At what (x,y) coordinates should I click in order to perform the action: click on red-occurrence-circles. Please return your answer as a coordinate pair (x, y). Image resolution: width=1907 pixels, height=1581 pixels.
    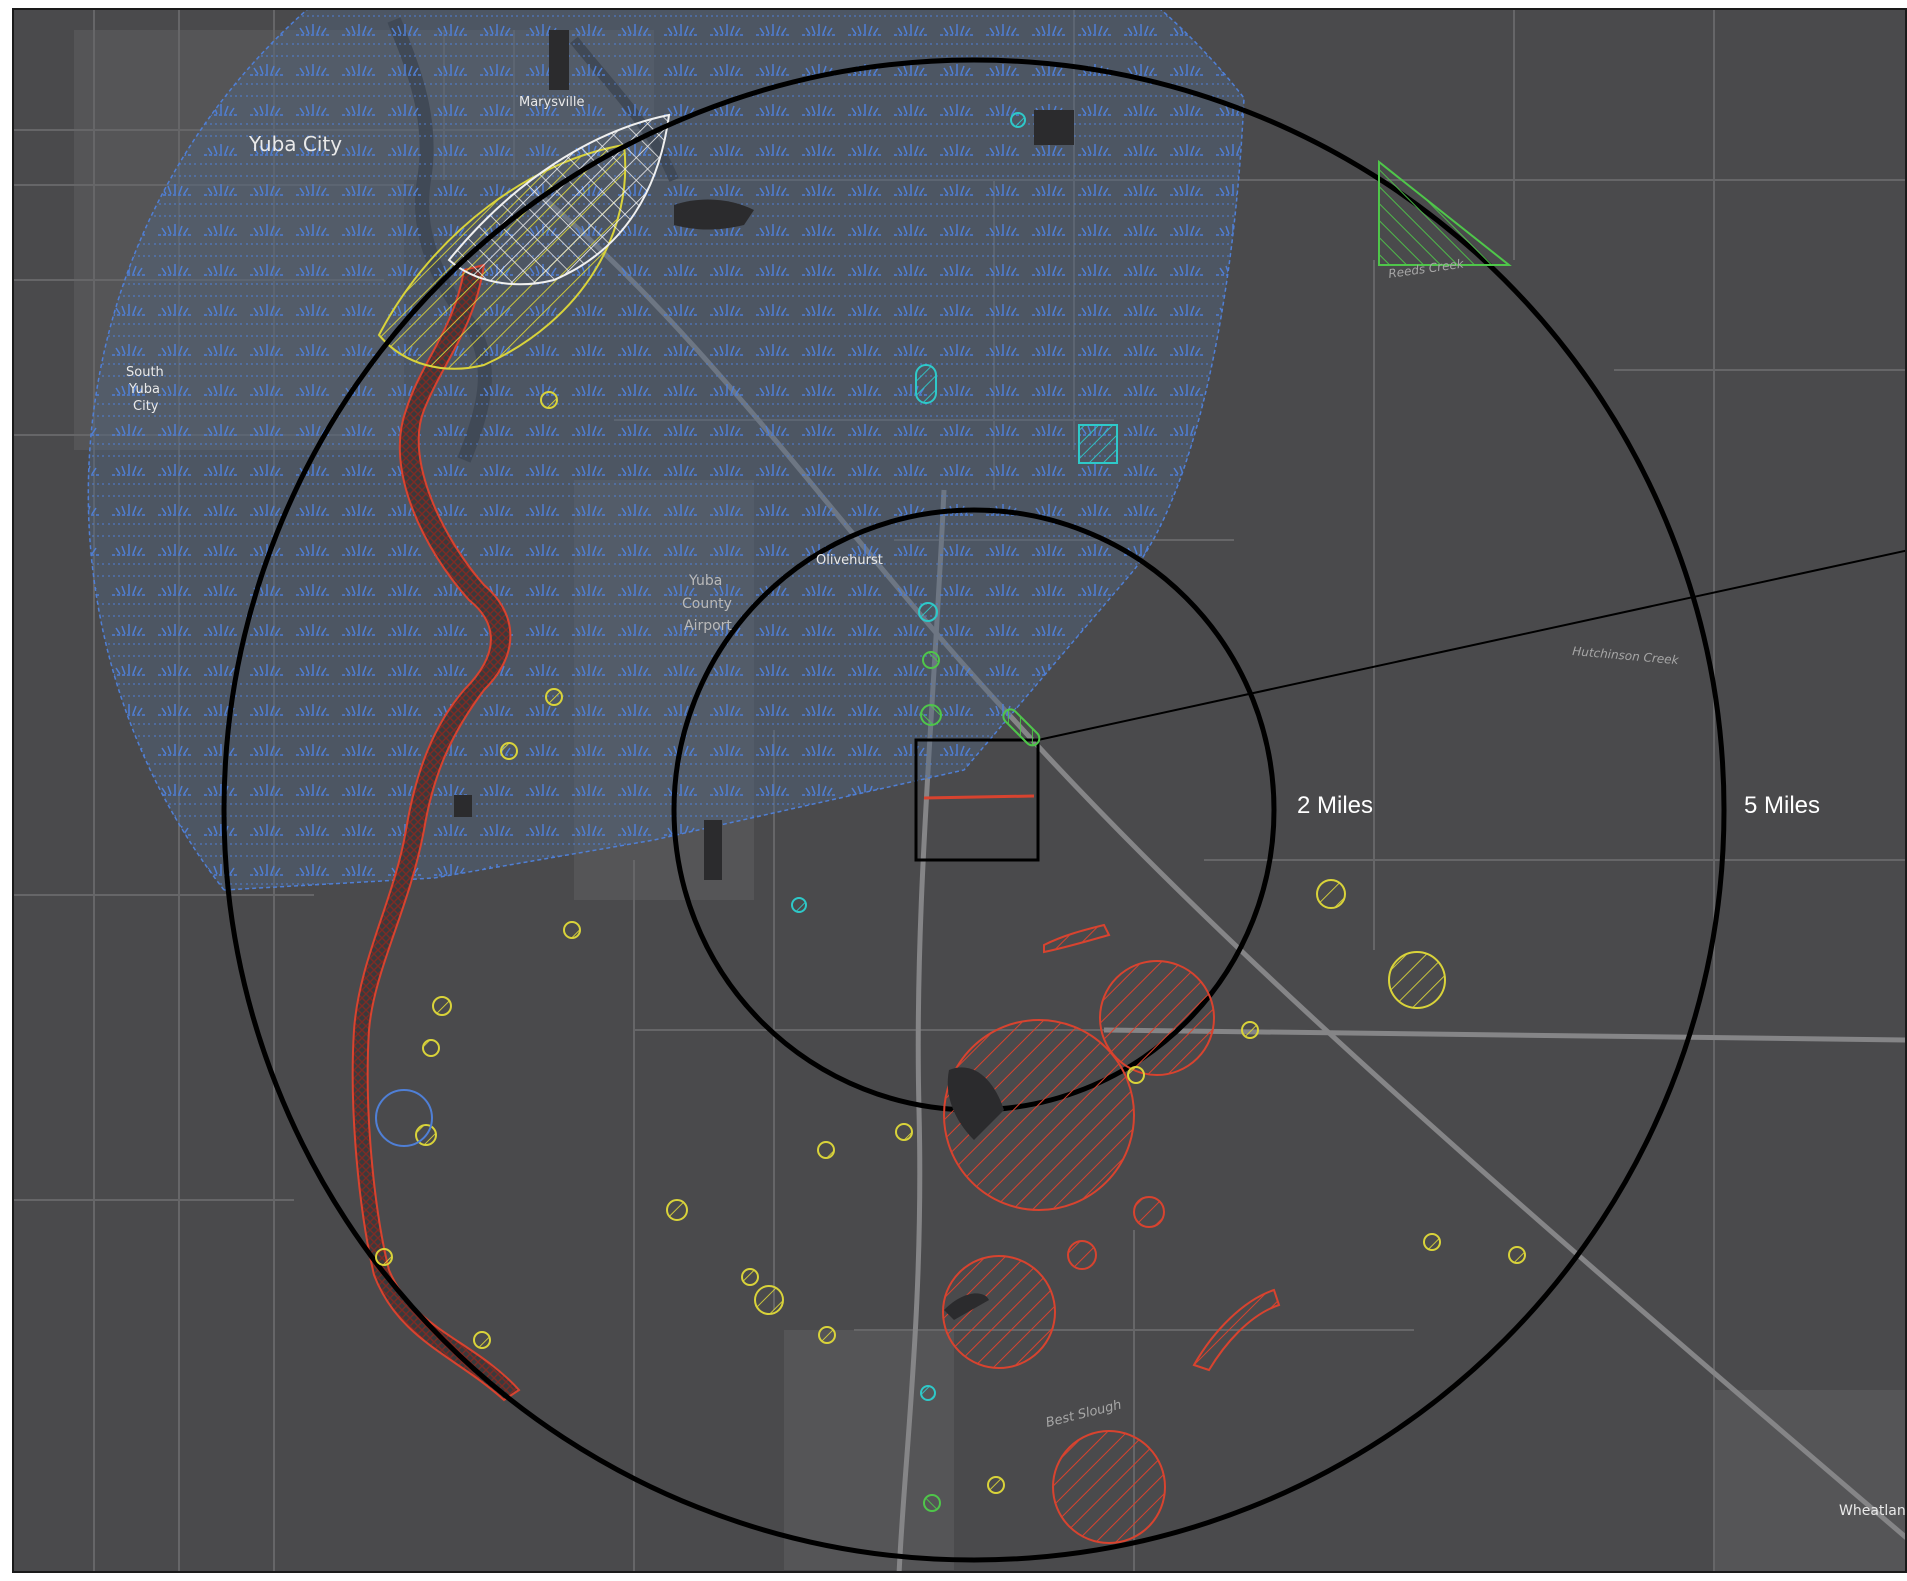
    Looking at the image, I should click on (1078, 1252).